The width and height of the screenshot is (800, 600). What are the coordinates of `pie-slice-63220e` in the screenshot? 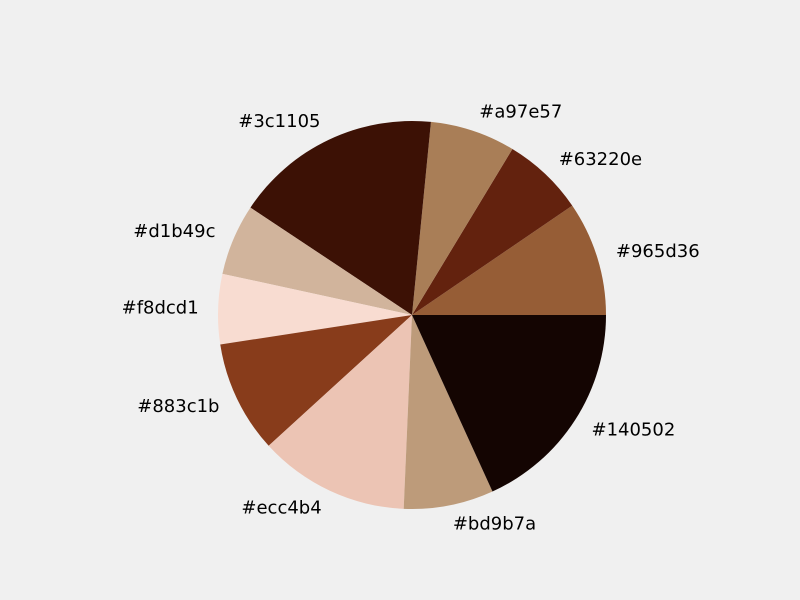 It's located at (492, 232).